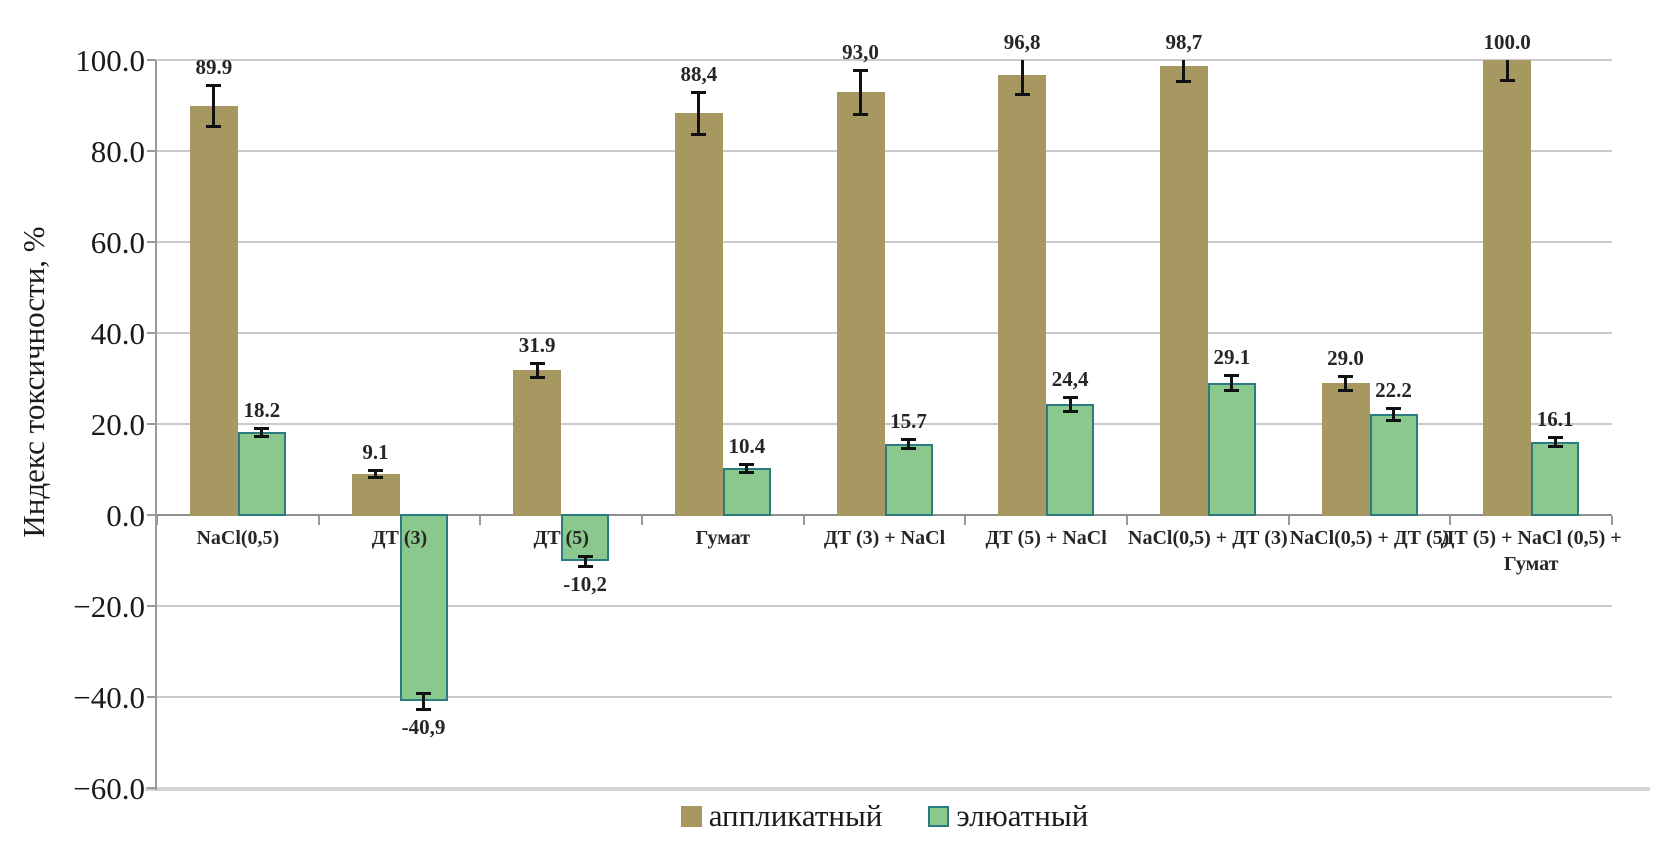  I want to click on legend-marker-applikatny-icon, so click(691, 816).